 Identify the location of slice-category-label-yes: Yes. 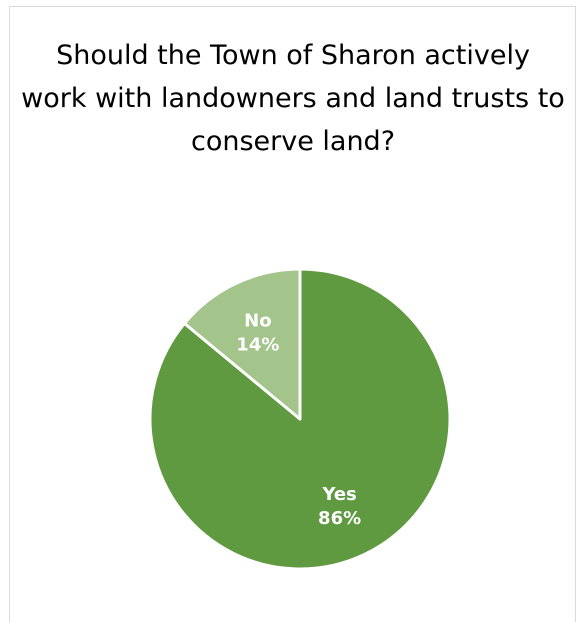
(338, 494).